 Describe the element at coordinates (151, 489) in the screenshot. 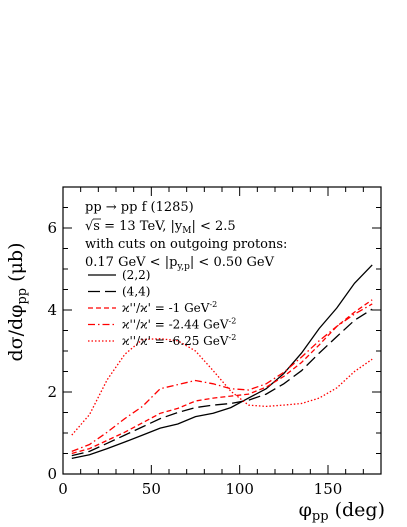

I see `x-tick-label: 50` at that location.